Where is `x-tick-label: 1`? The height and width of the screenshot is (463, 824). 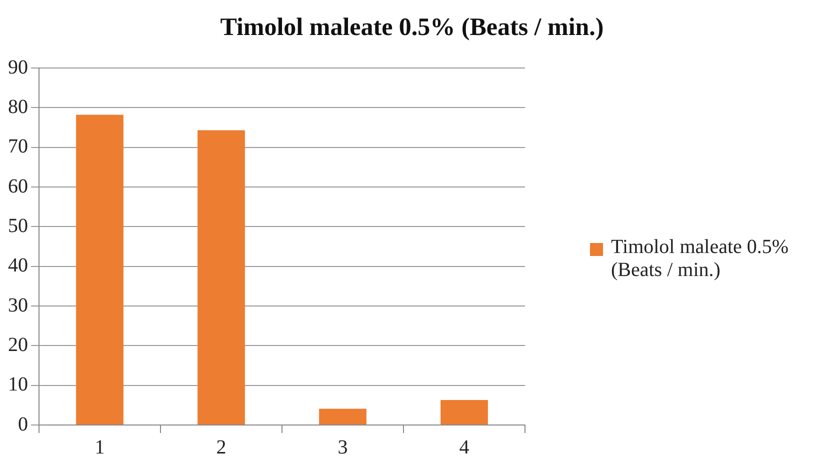 x-tick-label: 1 is located at coordinates (99, 447).